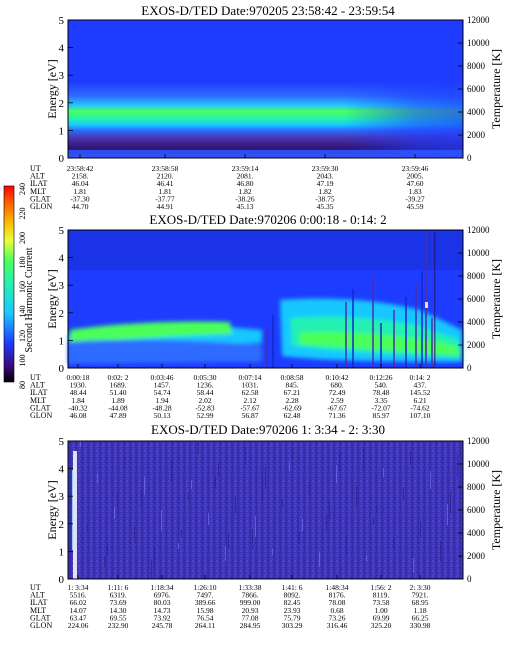  I want to click on panel-1-cell: 23:59:46, so click(415, 168).